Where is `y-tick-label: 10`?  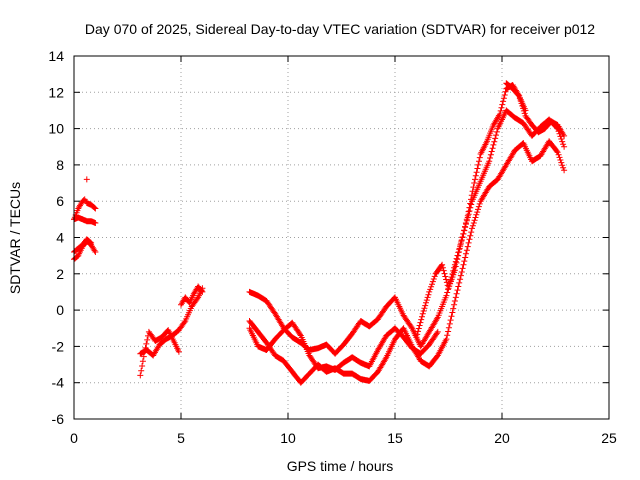
y-tick-label: 10 is located at coordinates (56, 129).